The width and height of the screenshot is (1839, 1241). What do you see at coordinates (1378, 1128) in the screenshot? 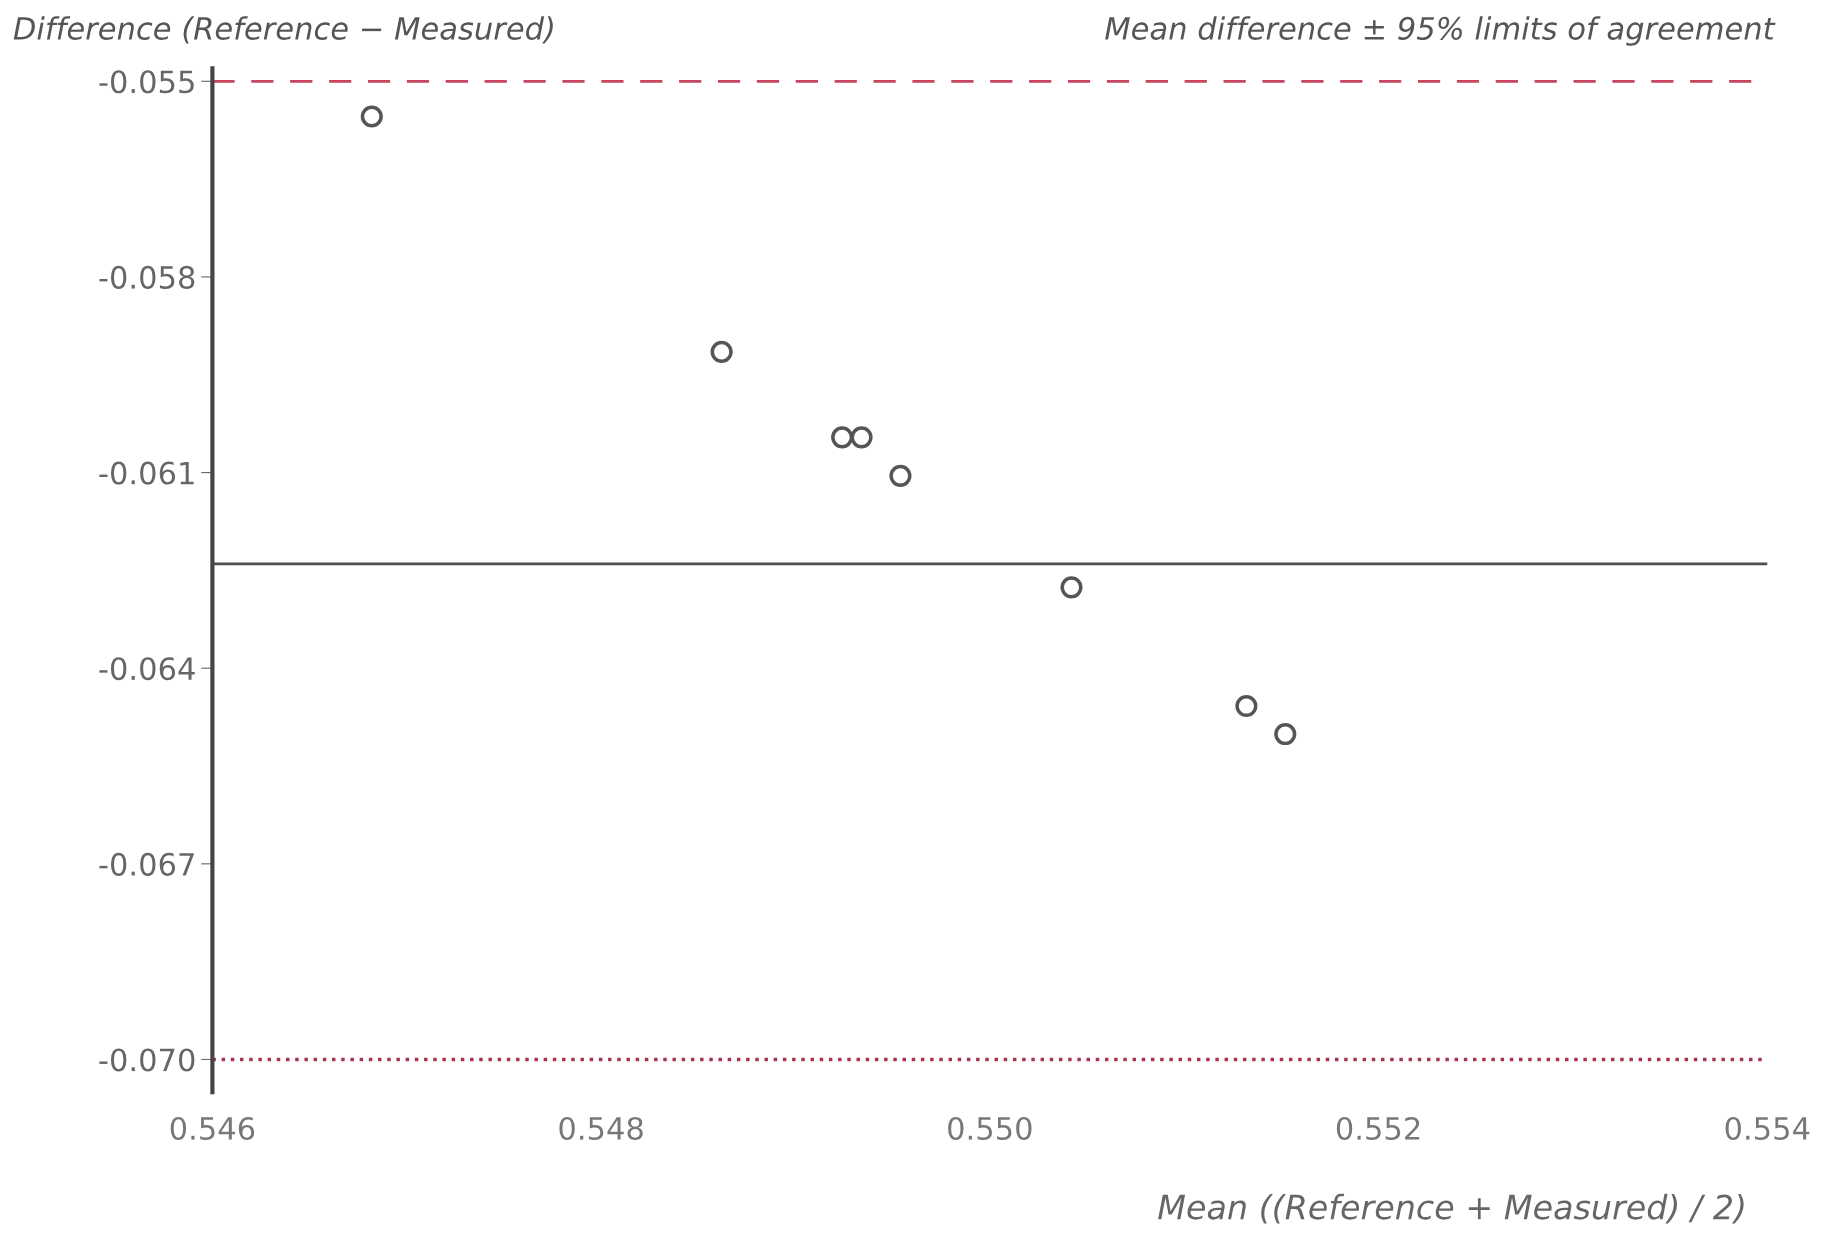
I see `x-tick-label: 0.552` at bounding box center [1378, 1128].